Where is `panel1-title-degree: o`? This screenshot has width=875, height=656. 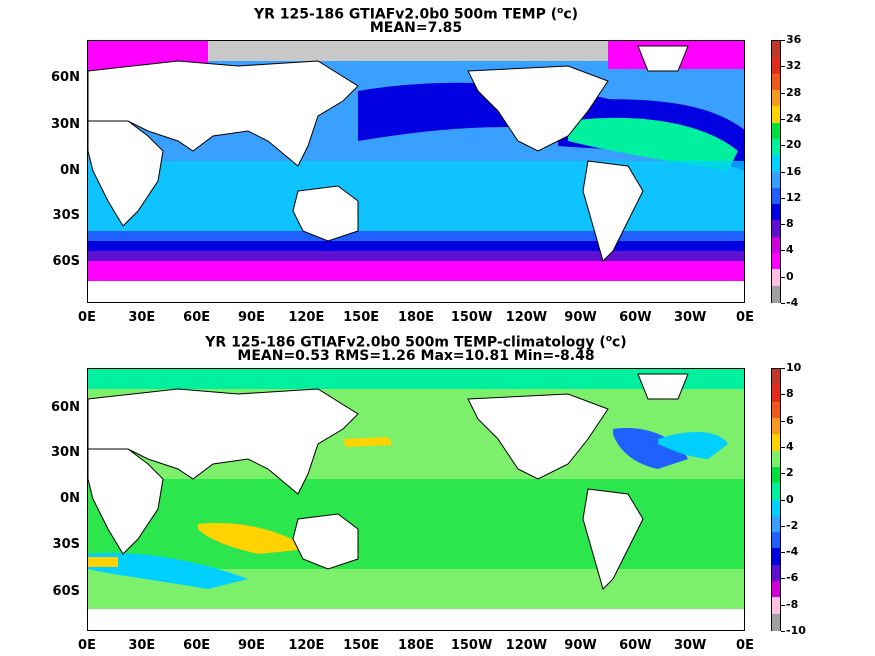 panel1-title-degree: o is located at coordinates (560, 11).